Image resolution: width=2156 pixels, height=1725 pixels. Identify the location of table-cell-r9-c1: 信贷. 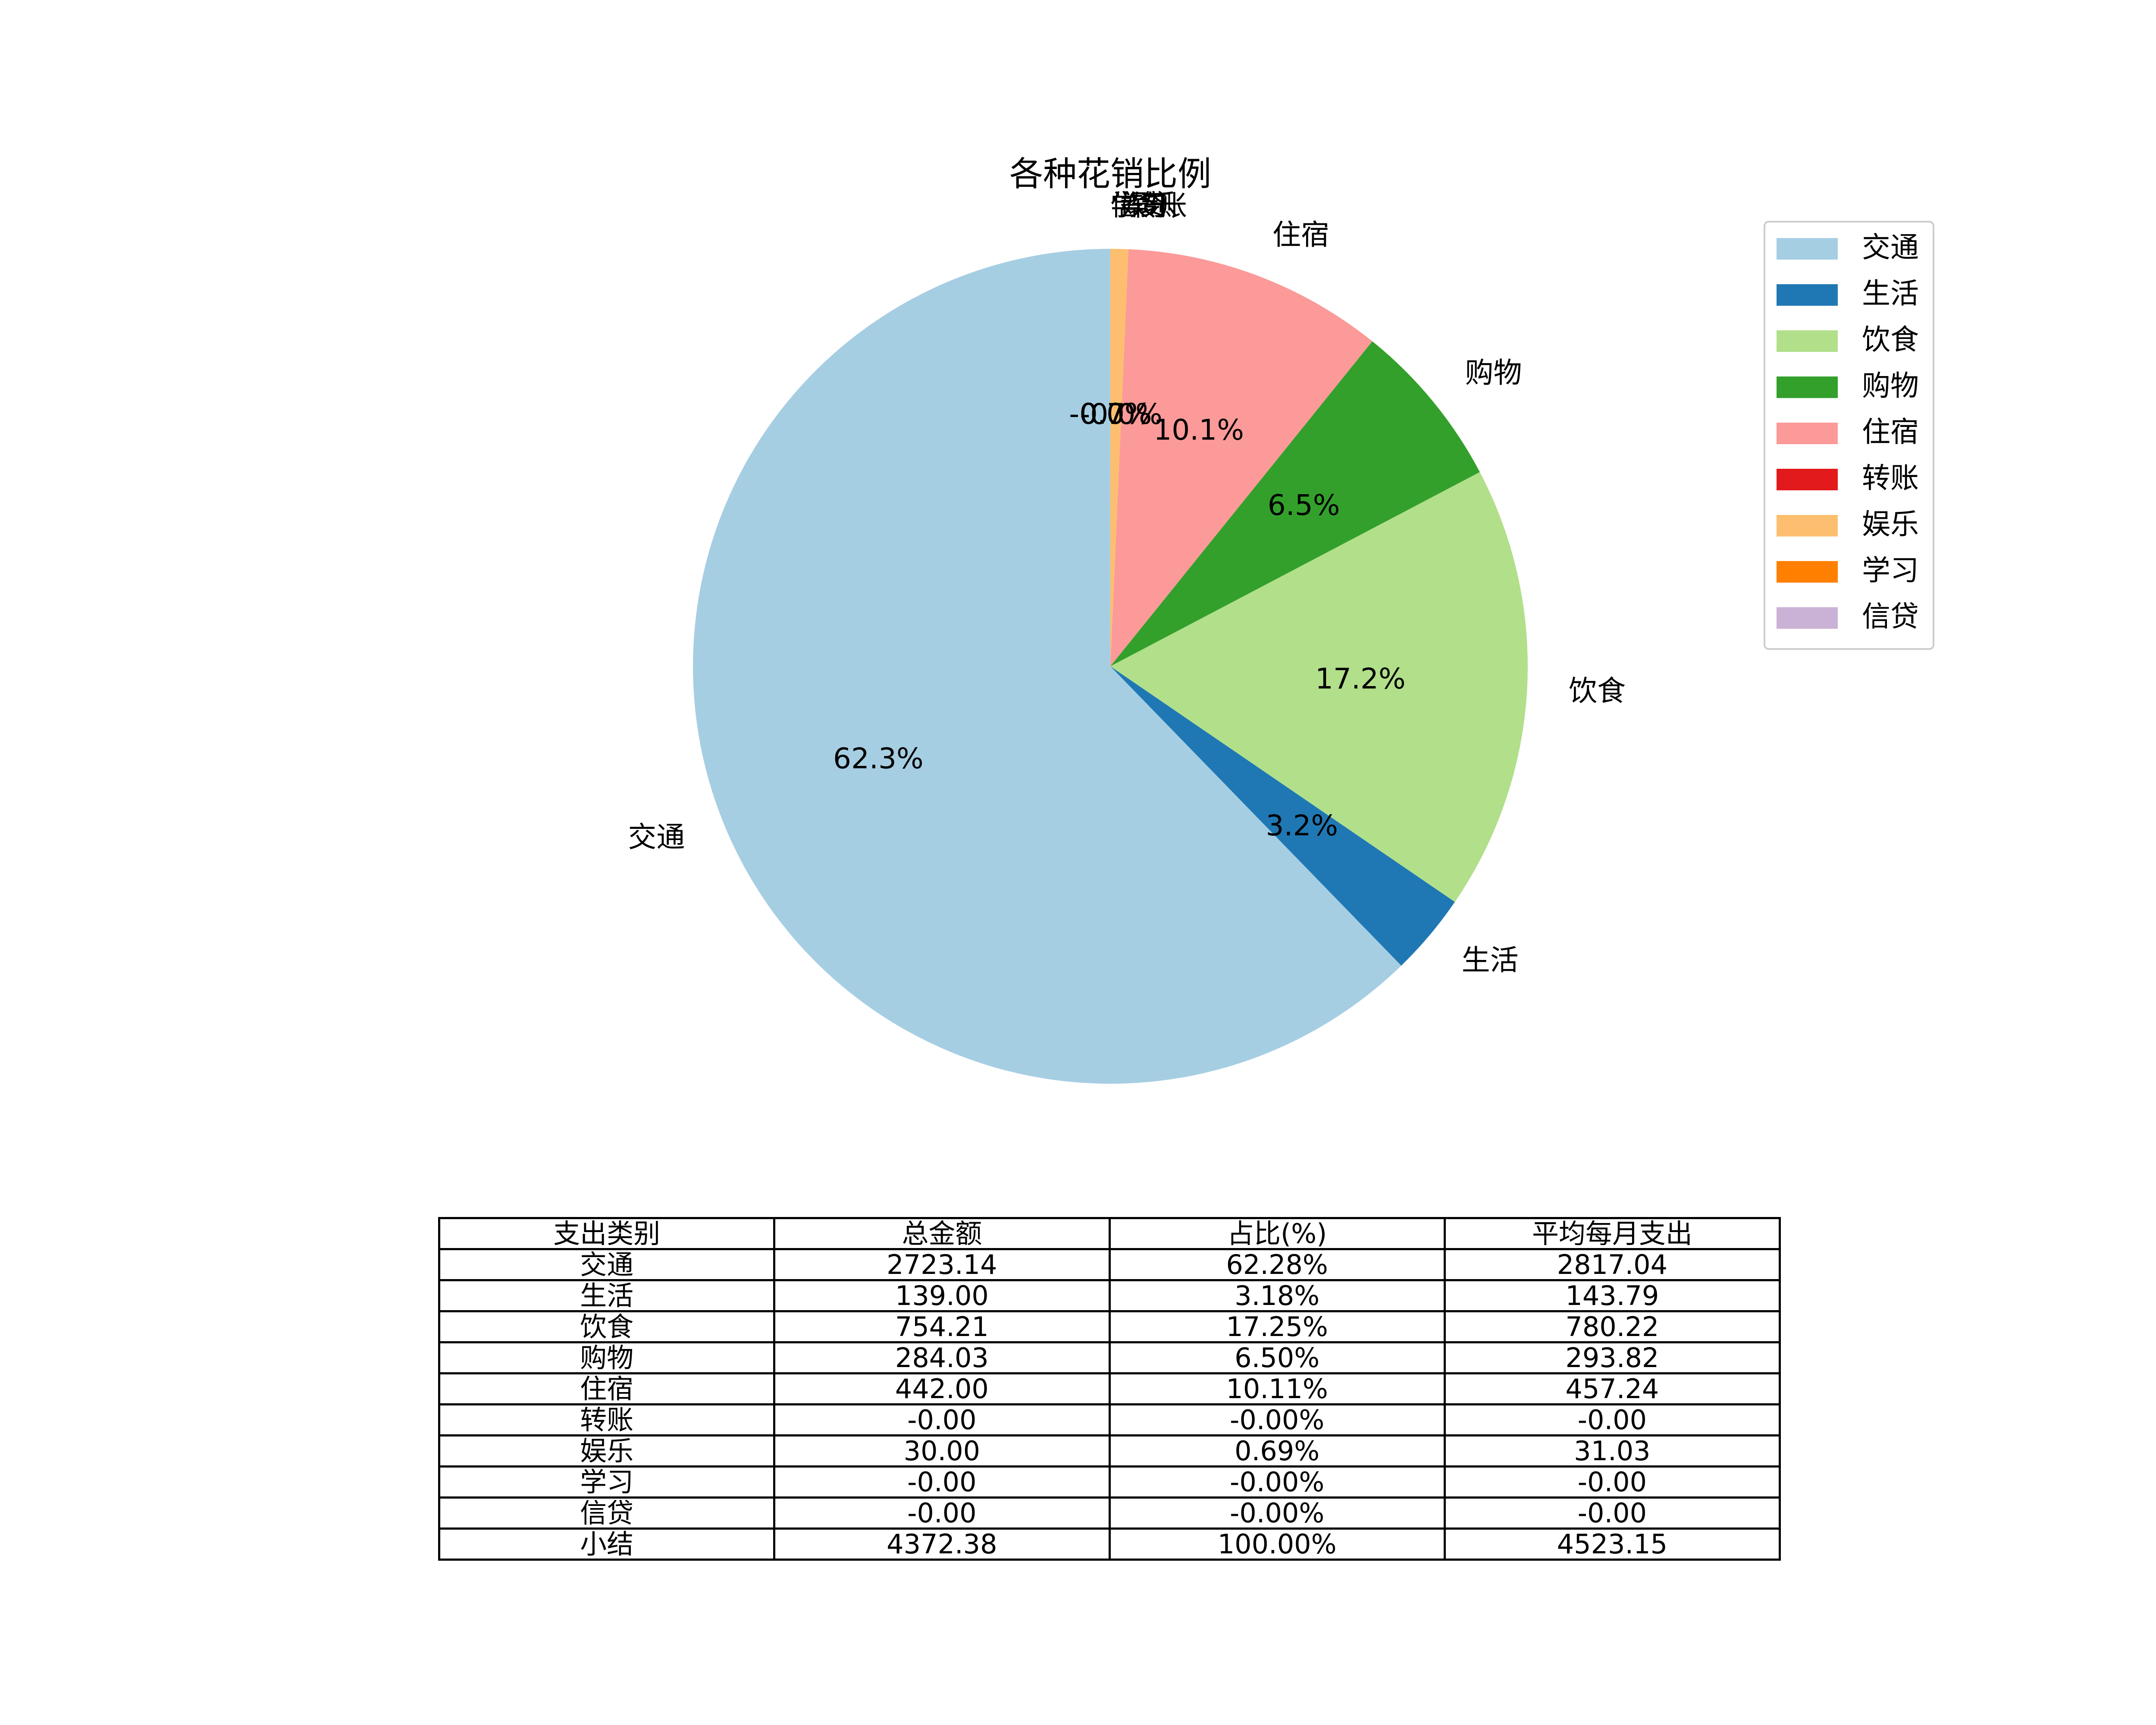
(607, 1513).